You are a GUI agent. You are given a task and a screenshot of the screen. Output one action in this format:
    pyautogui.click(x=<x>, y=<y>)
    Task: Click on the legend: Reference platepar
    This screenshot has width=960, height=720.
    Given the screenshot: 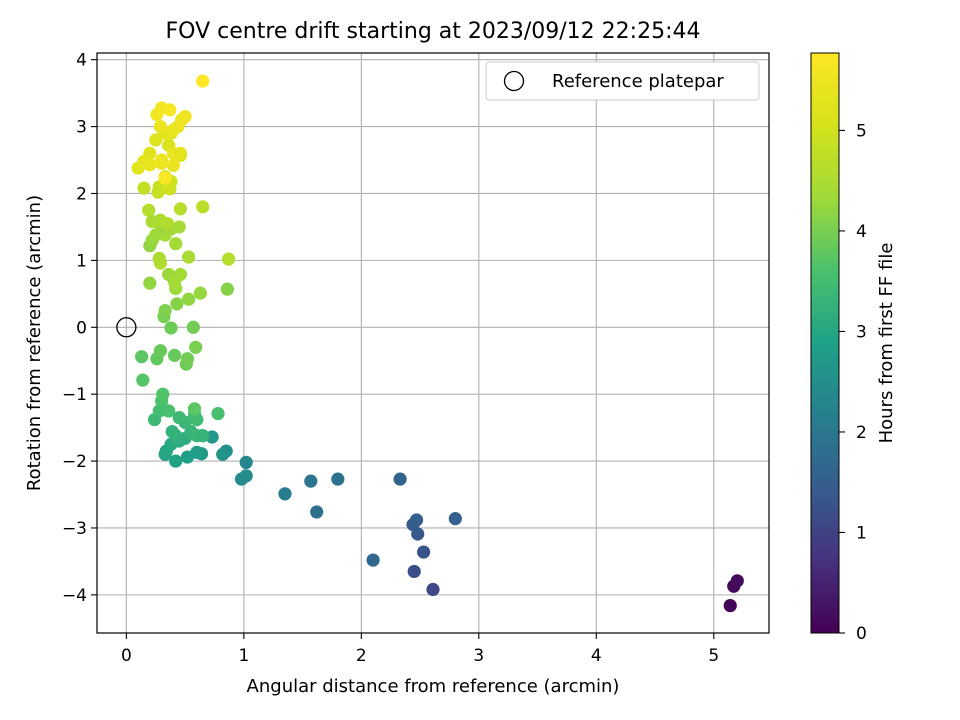 What is the action you would take?
    pyautogui.click(x=622, y=81)
    